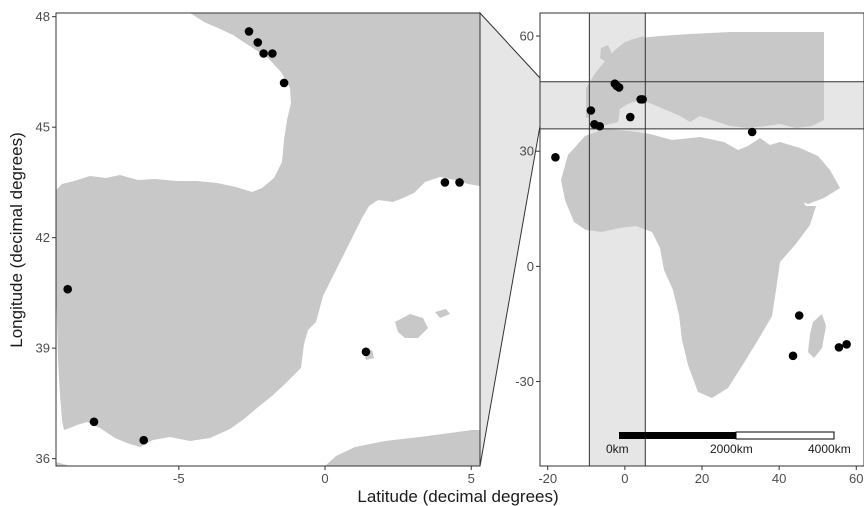 The width and height of the screenshot is (864, 506). What do you see at coordinates (829, 449) in the screenshot?
I see `scale-label-4000: 4000km` at bounding box center [829, 449].